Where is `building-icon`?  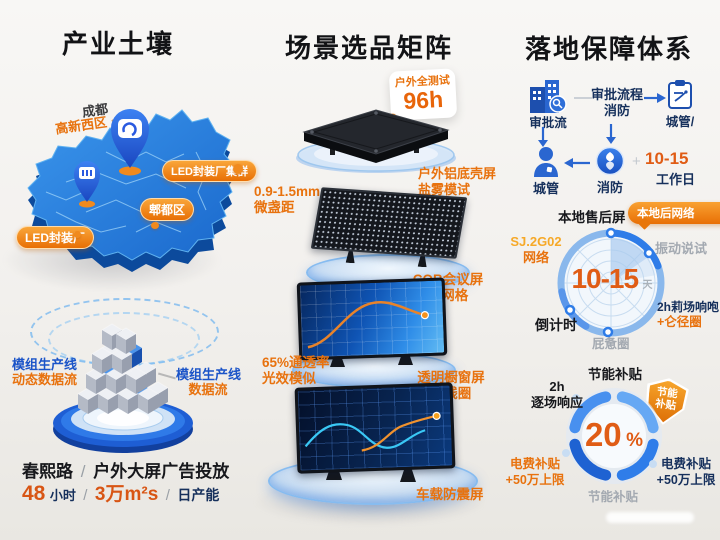
building-icon is located at coordinates (548, 96).